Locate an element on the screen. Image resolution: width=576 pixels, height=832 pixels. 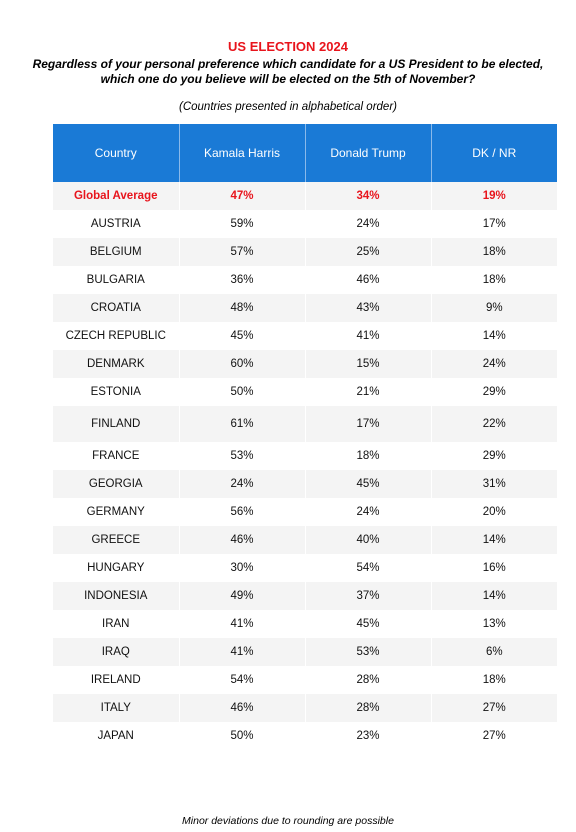
trump-cell: 21% is located at coordinates (368, 392).